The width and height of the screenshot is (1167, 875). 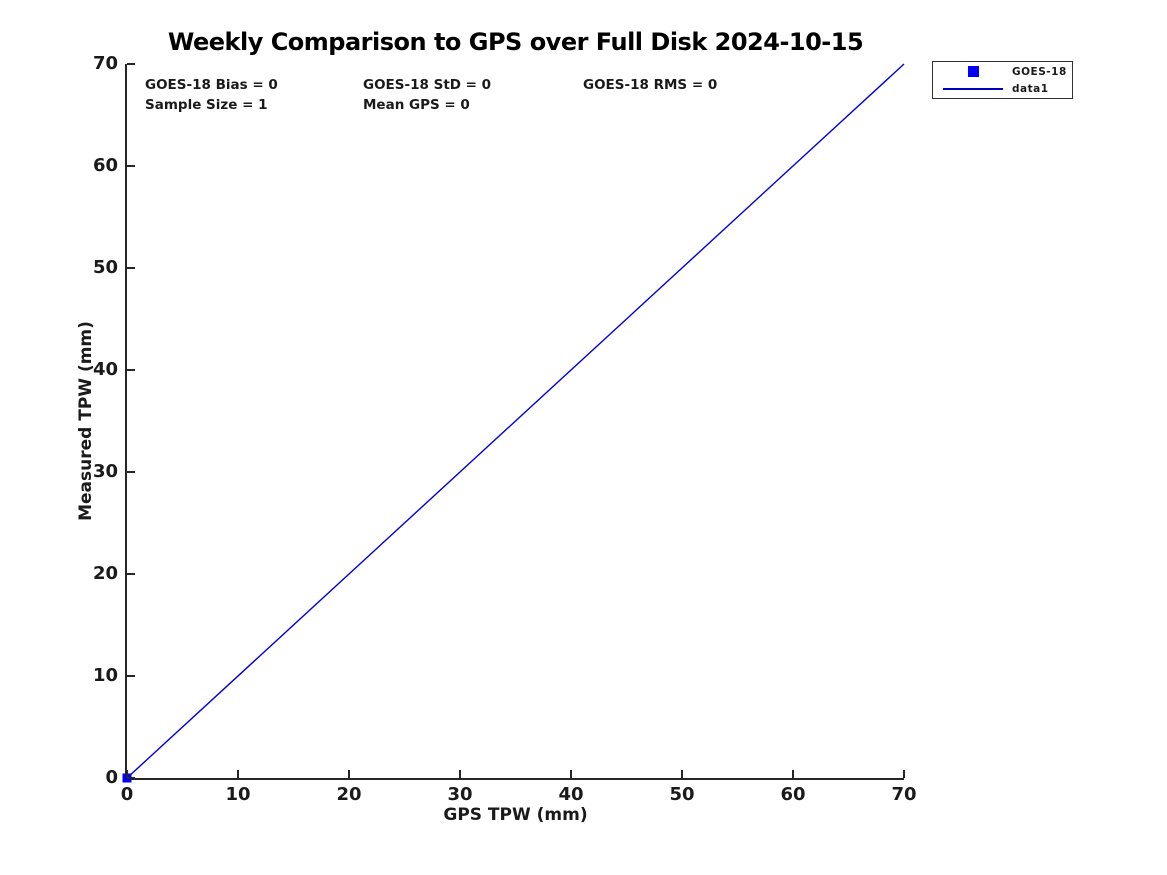 What do you see at coordinates (416, 105) in the screenshot?
I see `stat-mean-gps: Mean GPS = 0` at bounding box center [416, 105].